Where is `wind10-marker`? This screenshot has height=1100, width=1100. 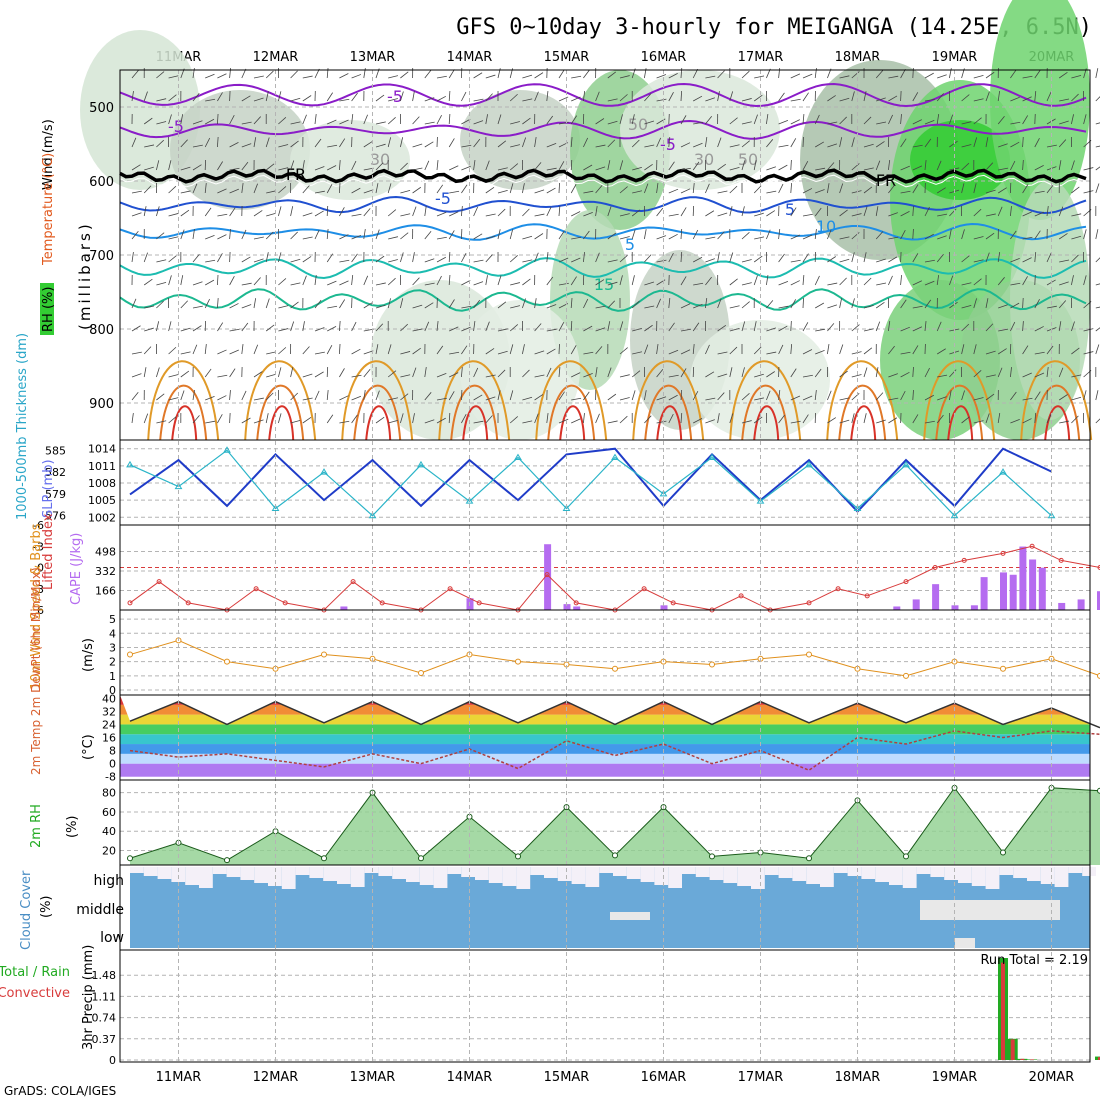
wind10-marker is located at coordinates (227, 661).